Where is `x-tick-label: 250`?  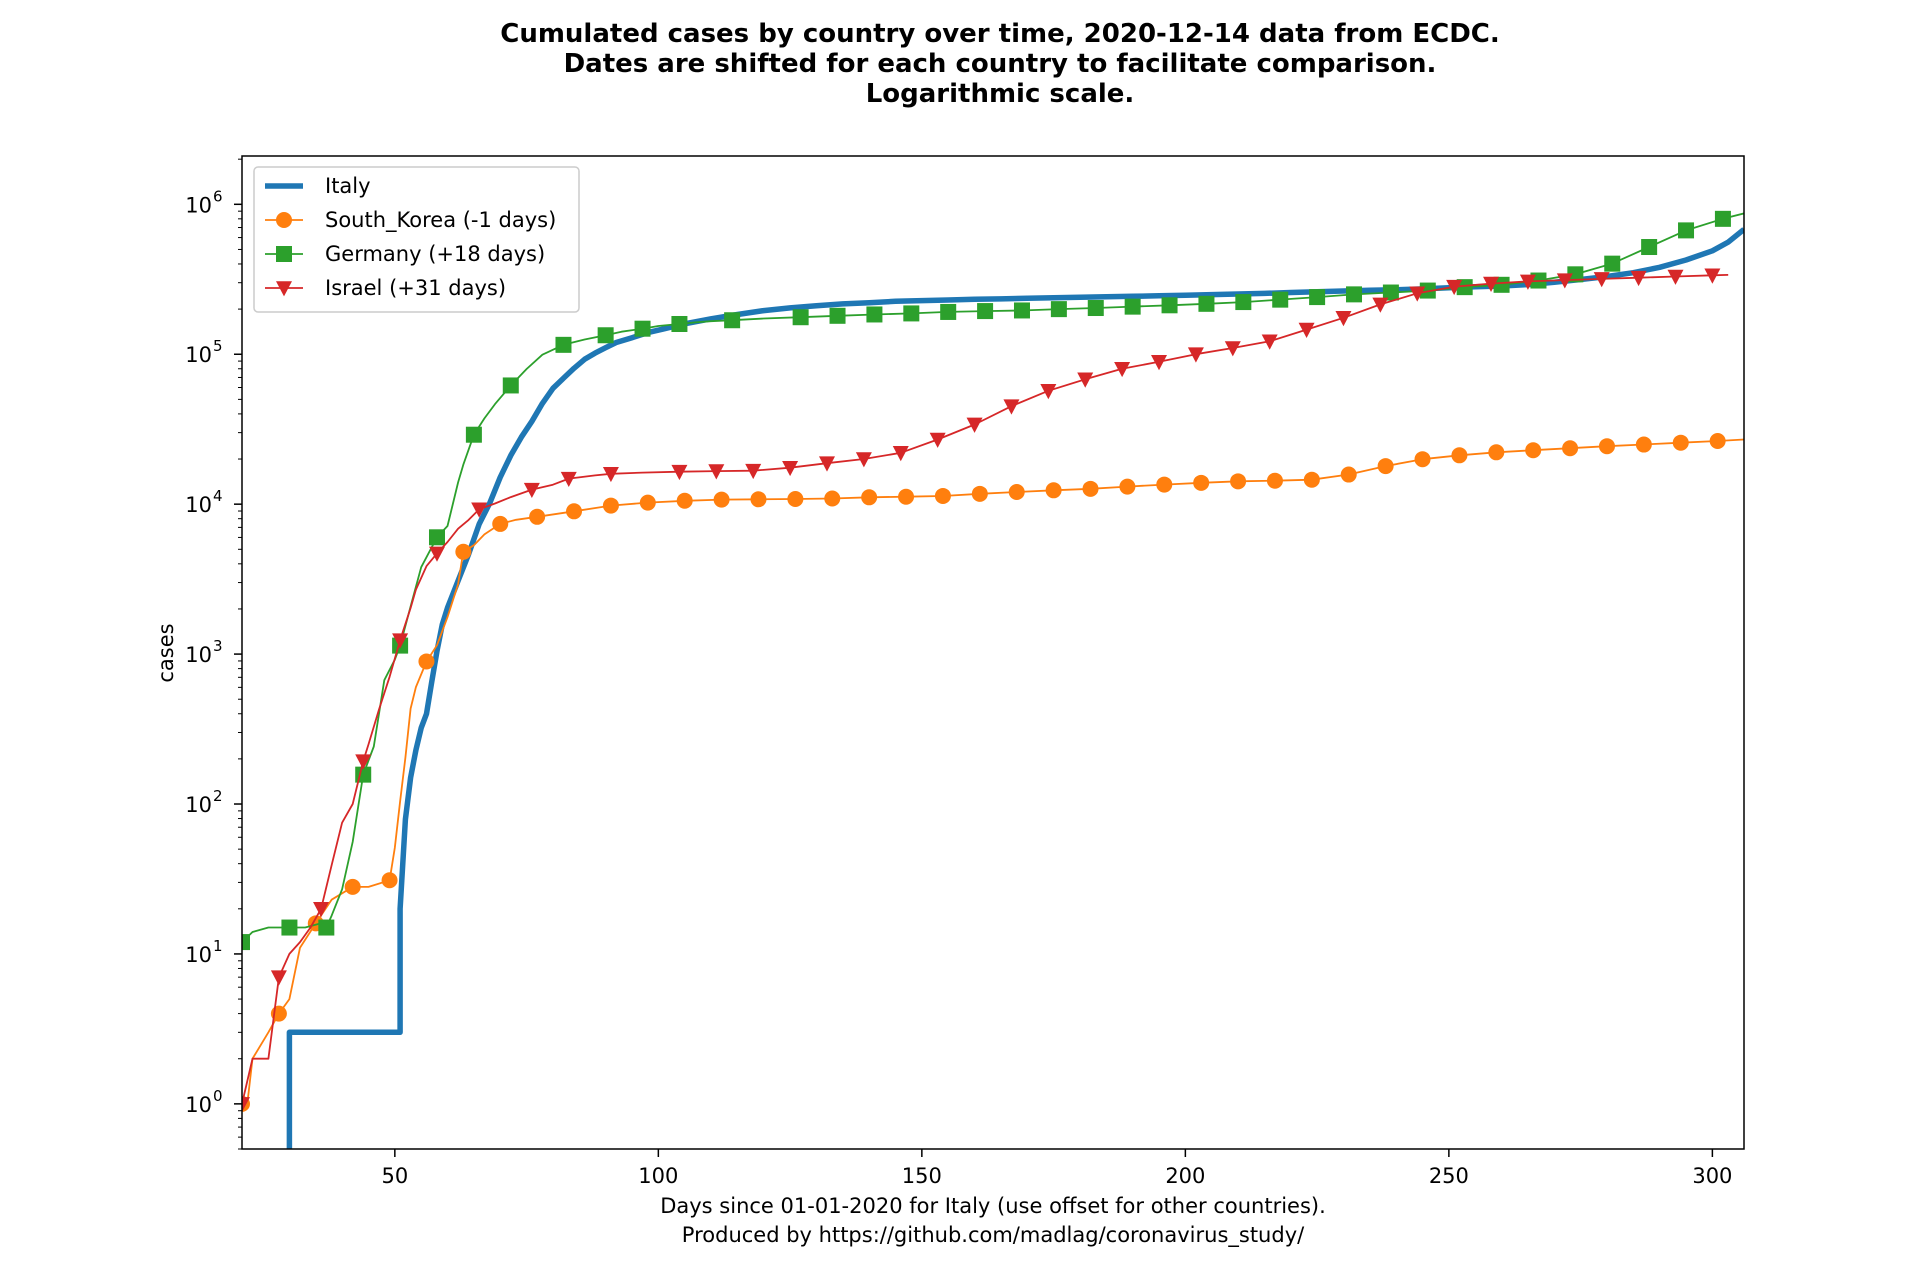
x-tick-label: 250 is located at coordinates (1449, 1176).